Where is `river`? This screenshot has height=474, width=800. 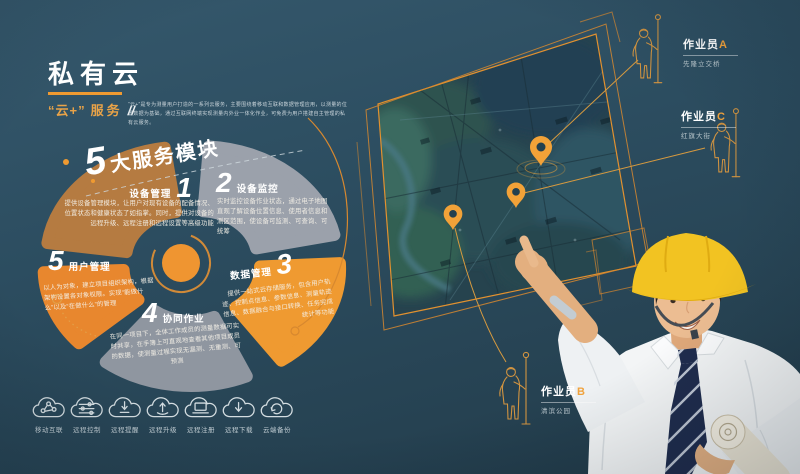
river is located at coordinates (415, 215).